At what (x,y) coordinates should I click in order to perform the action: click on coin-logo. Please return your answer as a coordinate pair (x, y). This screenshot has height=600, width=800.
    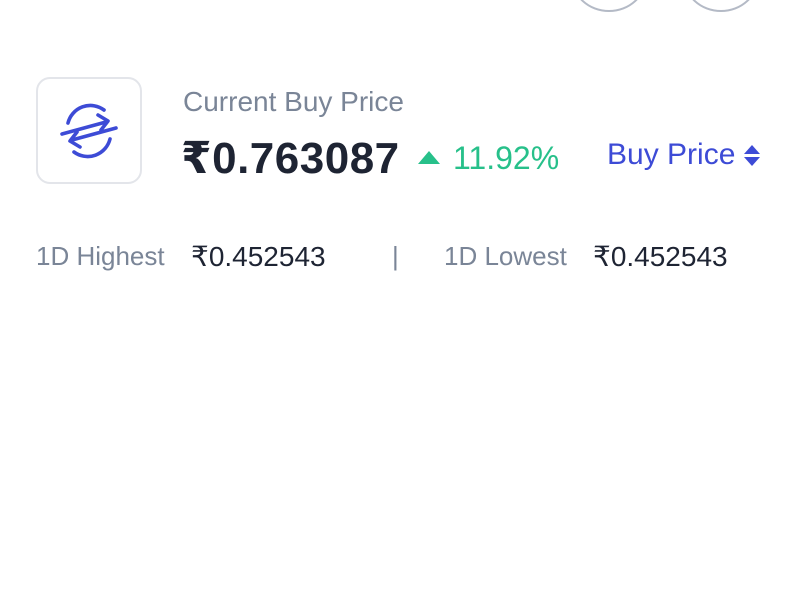
    Looking at the image, I should click on (89, 130).